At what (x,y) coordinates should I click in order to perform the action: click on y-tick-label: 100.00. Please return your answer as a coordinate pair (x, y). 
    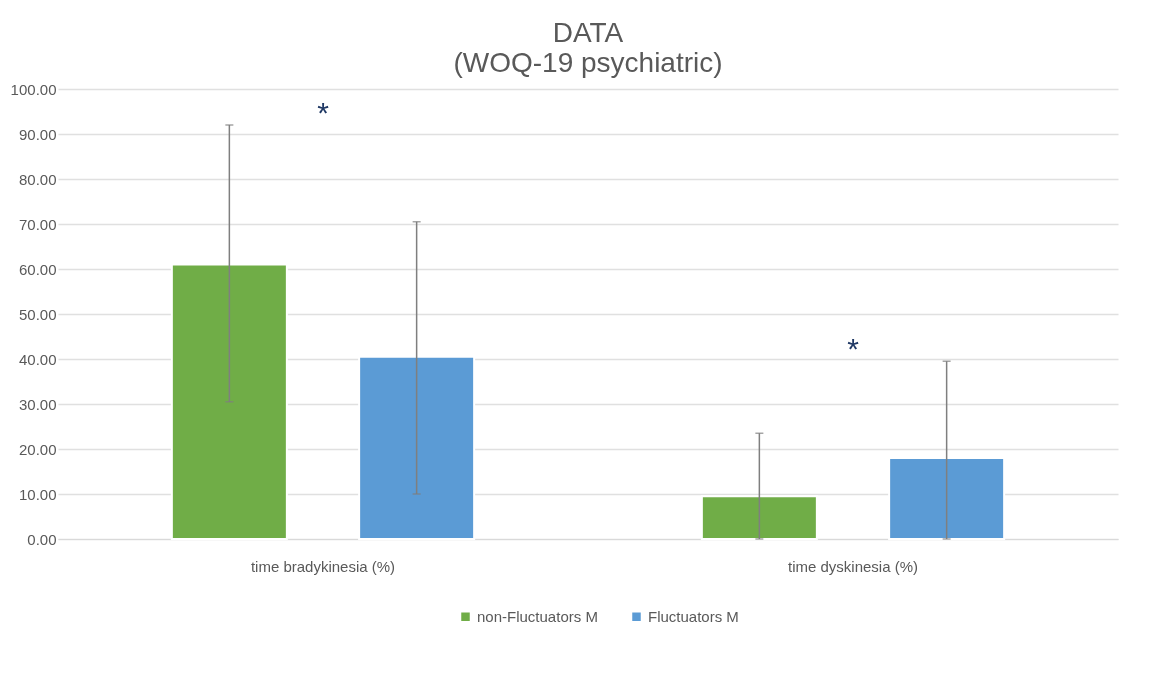
    Looking at the image, I should click on (33, 89).